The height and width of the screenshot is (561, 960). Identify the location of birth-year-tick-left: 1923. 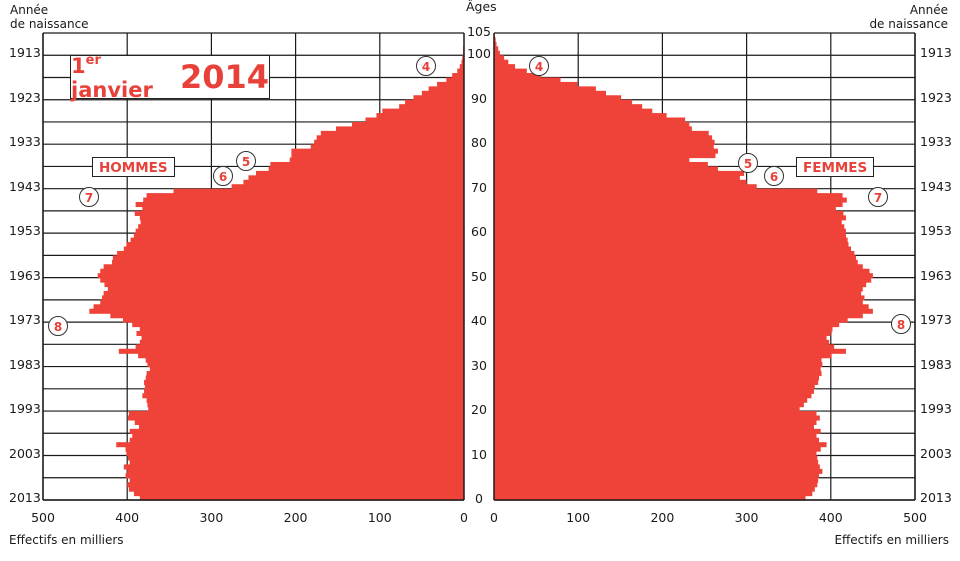
(25, 97).